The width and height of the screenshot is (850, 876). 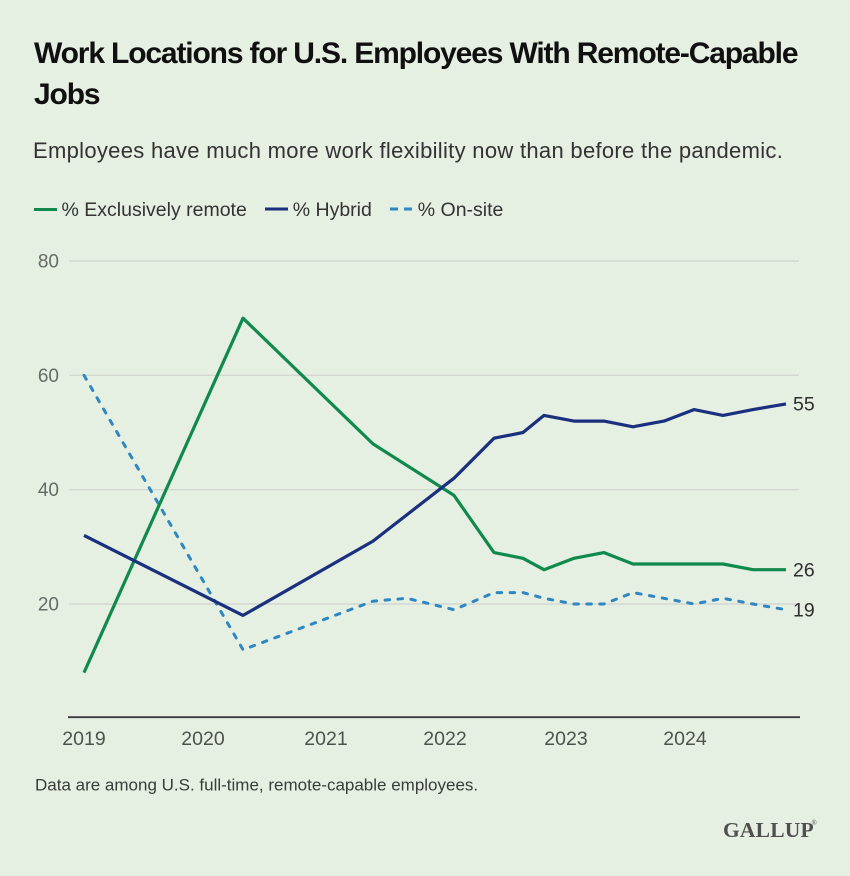 I want to click on svg-text: 2024, so click(x=685, y=739).